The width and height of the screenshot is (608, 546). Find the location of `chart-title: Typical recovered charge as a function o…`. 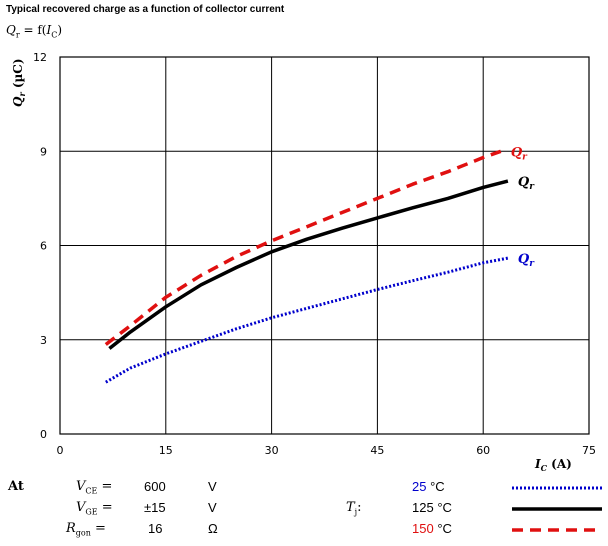

chart-title: Typical recovered charge as a function o… is located at coordinates (145, 9).